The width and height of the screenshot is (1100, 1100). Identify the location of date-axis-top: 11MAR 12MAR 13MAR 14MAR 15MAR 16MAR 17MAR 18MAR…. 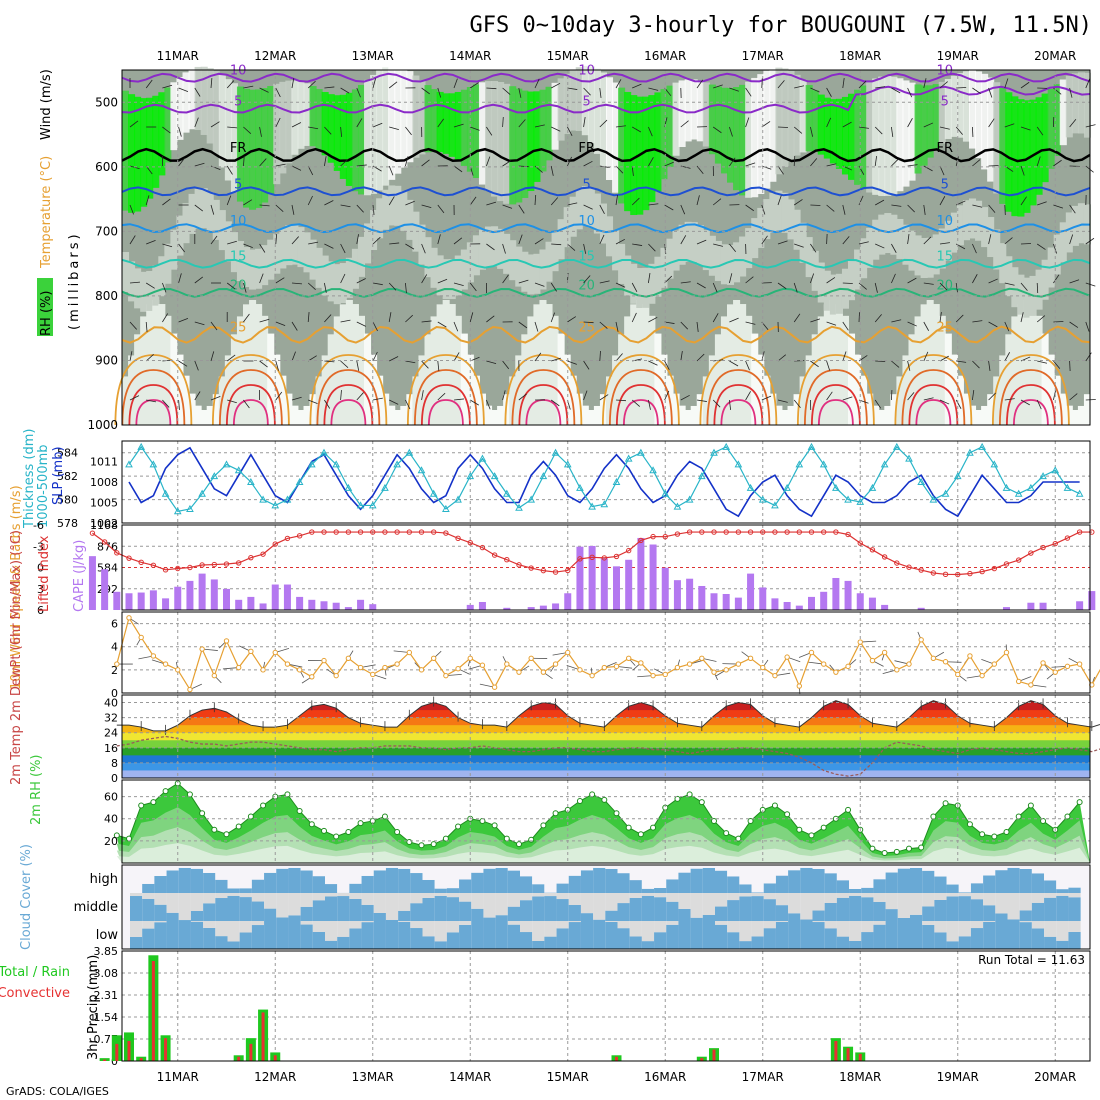
(617, 56).